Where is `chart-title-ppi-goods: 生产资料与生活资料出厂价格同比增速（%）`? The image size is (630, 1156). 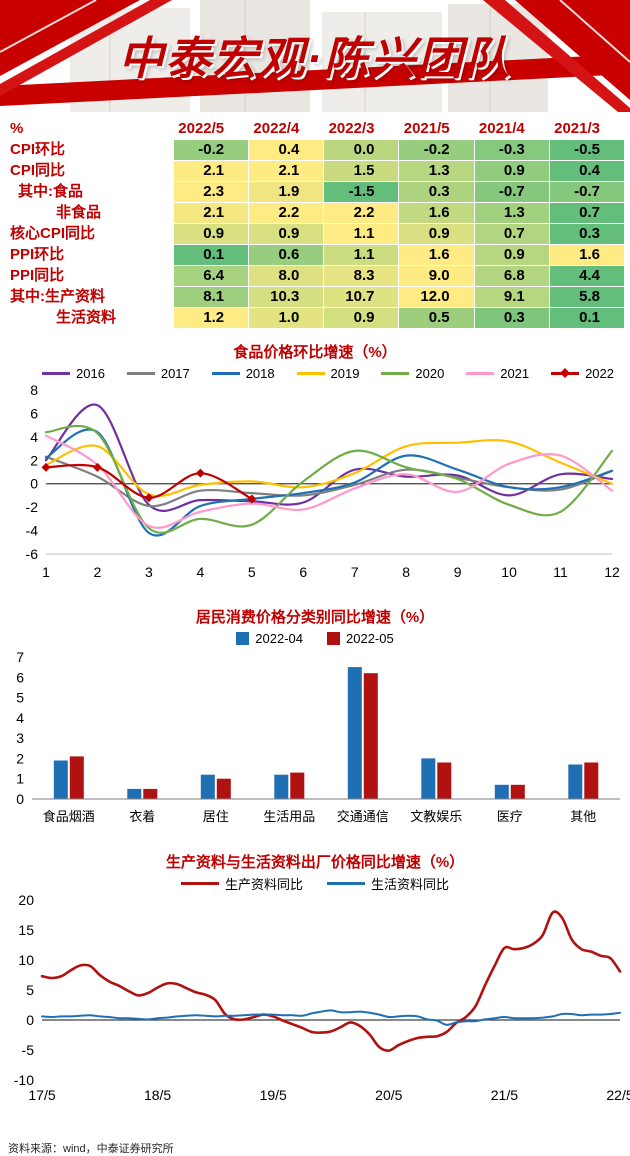 chart-title-ppi-goods: 生产资料与生活资料出厂价格同比增速（%） is located at coordinates (315, 862).